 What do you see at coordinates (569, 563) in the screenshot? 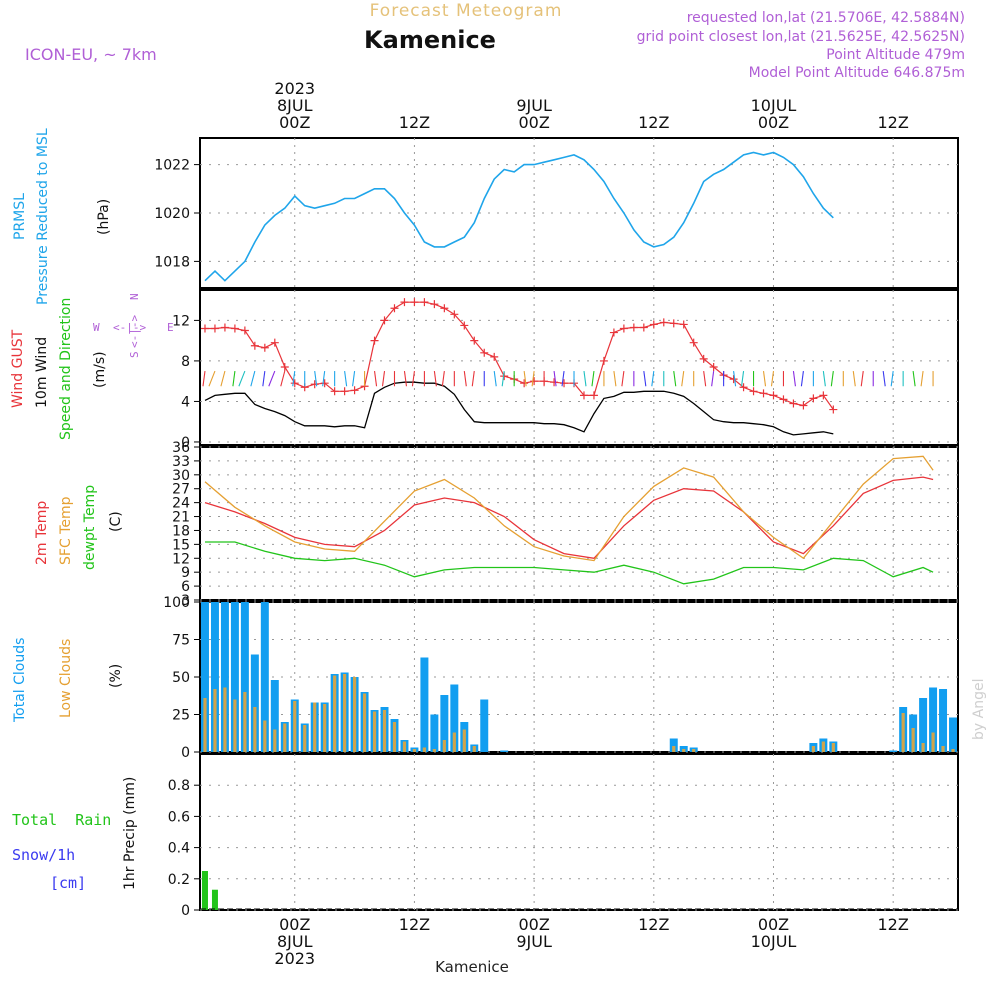
I see `dewpt-line` at bounding box center [569, 563].